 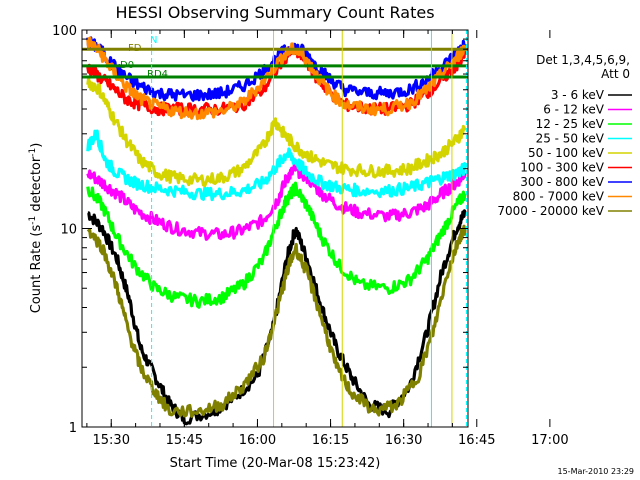 What do you see at coordinates (330, 440) in the screenshot?
I see `x-tick-label-3: 16:15` at bounding box center [330, 440].